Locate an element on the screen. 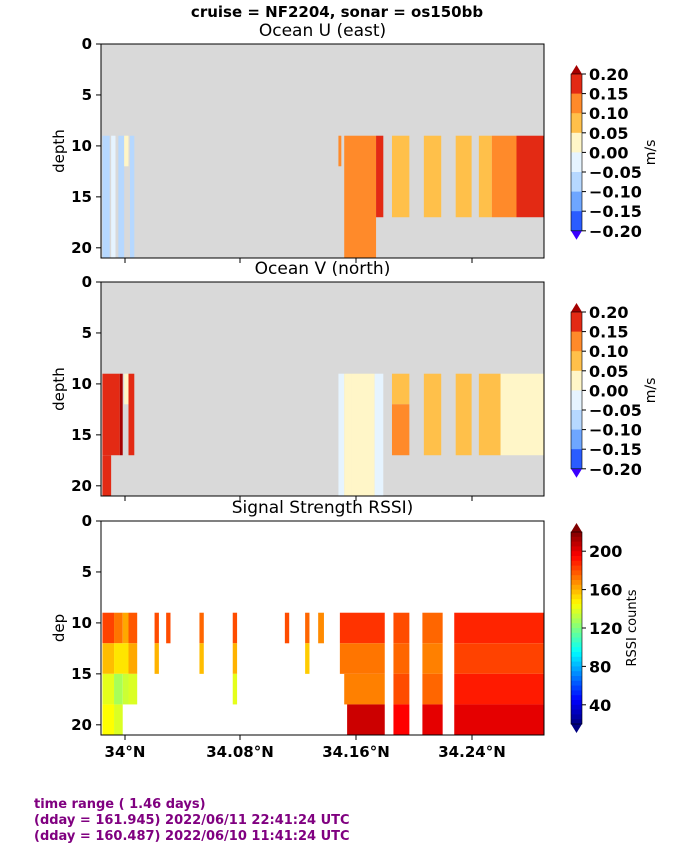  colorbar-tick-label: 0.00 is located at coordinates (608, 152).